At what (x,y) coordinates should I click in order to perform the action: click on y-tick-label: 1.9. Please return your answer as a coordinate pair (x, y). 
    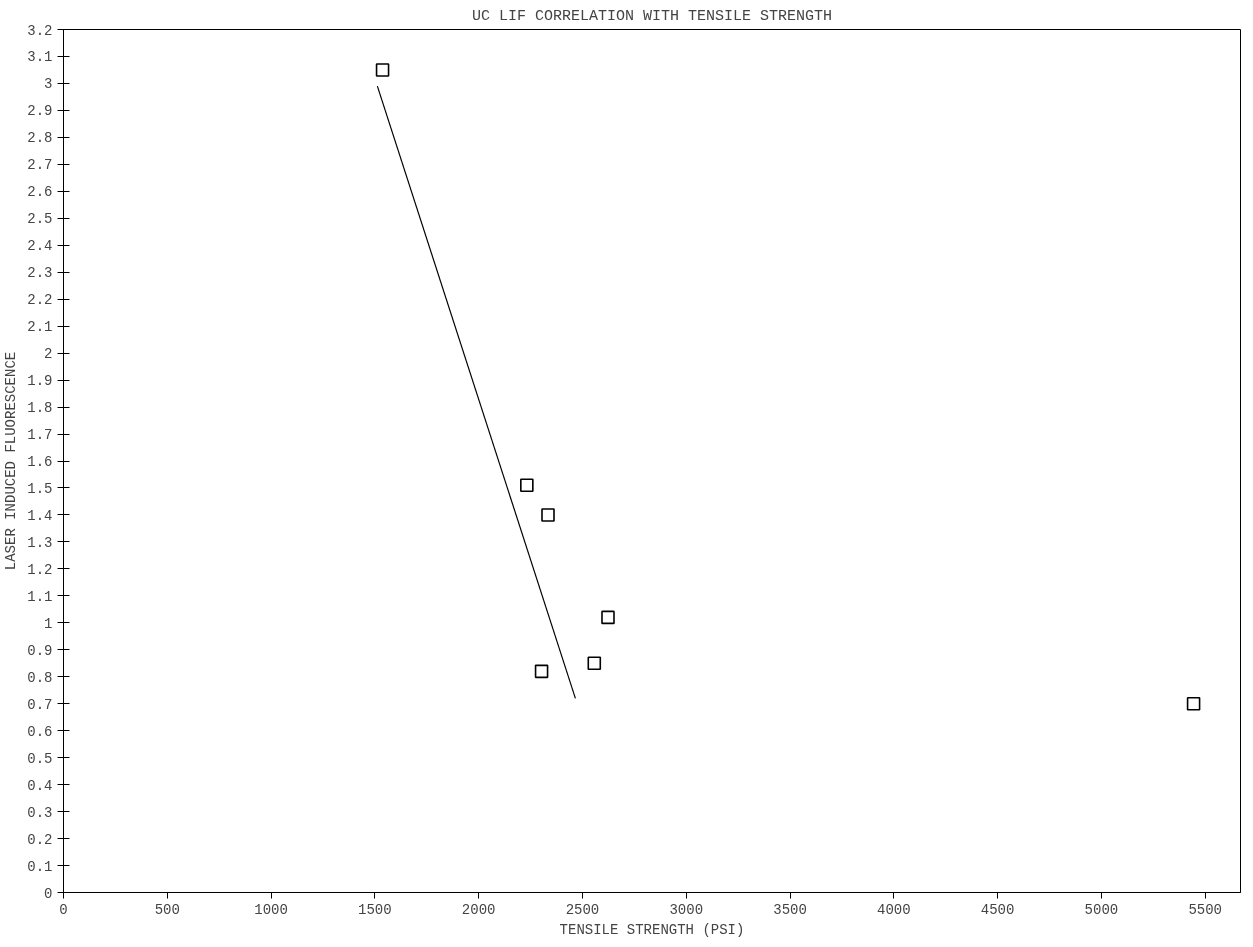
    Looking at the image, I should click on (40, 381).